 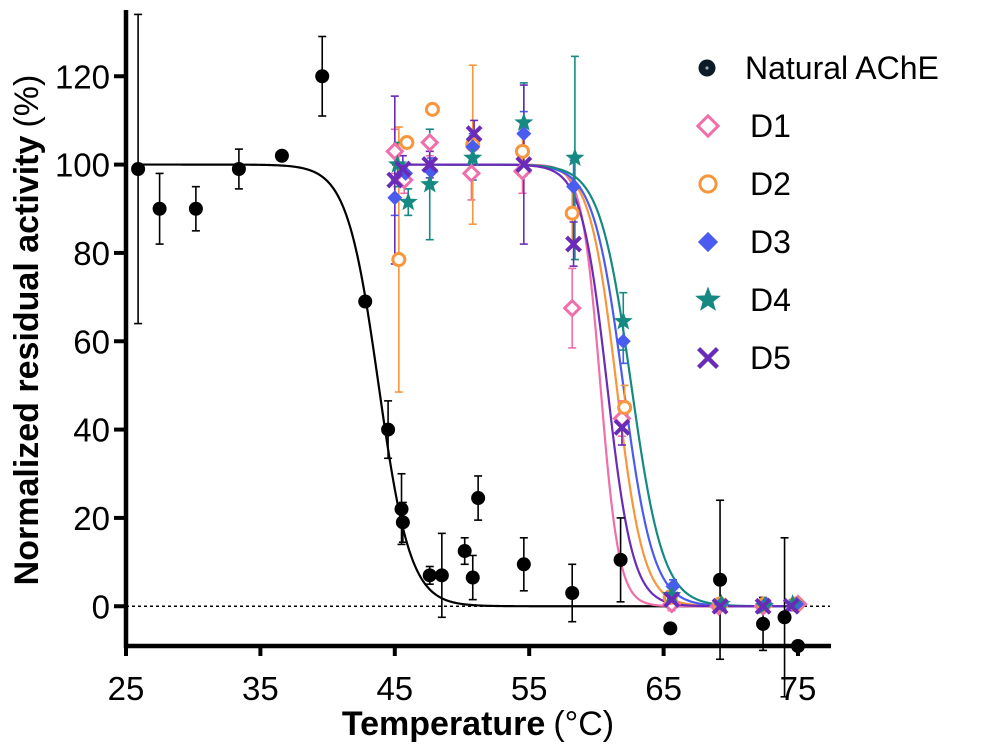 What do you see at coordinates (770, 184) in the screenshot?
I see `legend-label: D2` at bounding box center [770, 184].